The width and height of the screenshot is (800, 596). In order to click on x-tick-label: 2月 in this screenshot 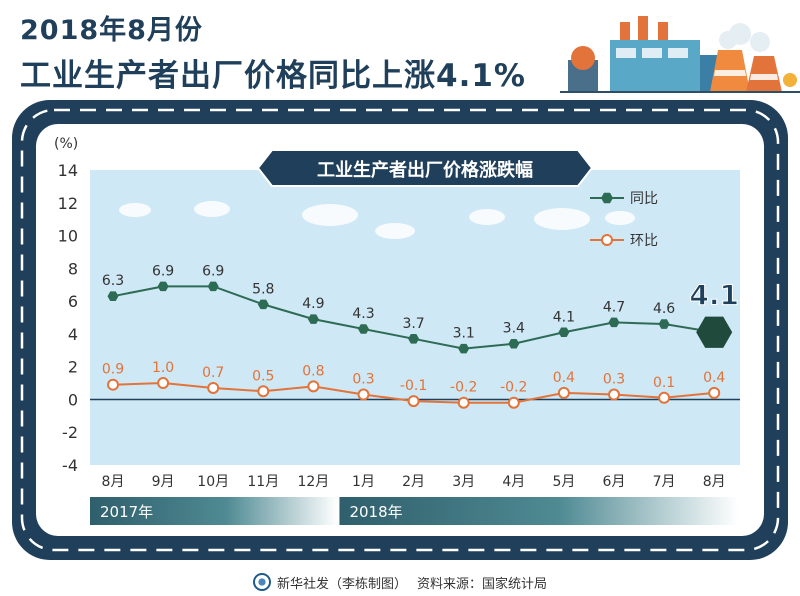, I will do `click(413, 482)`.